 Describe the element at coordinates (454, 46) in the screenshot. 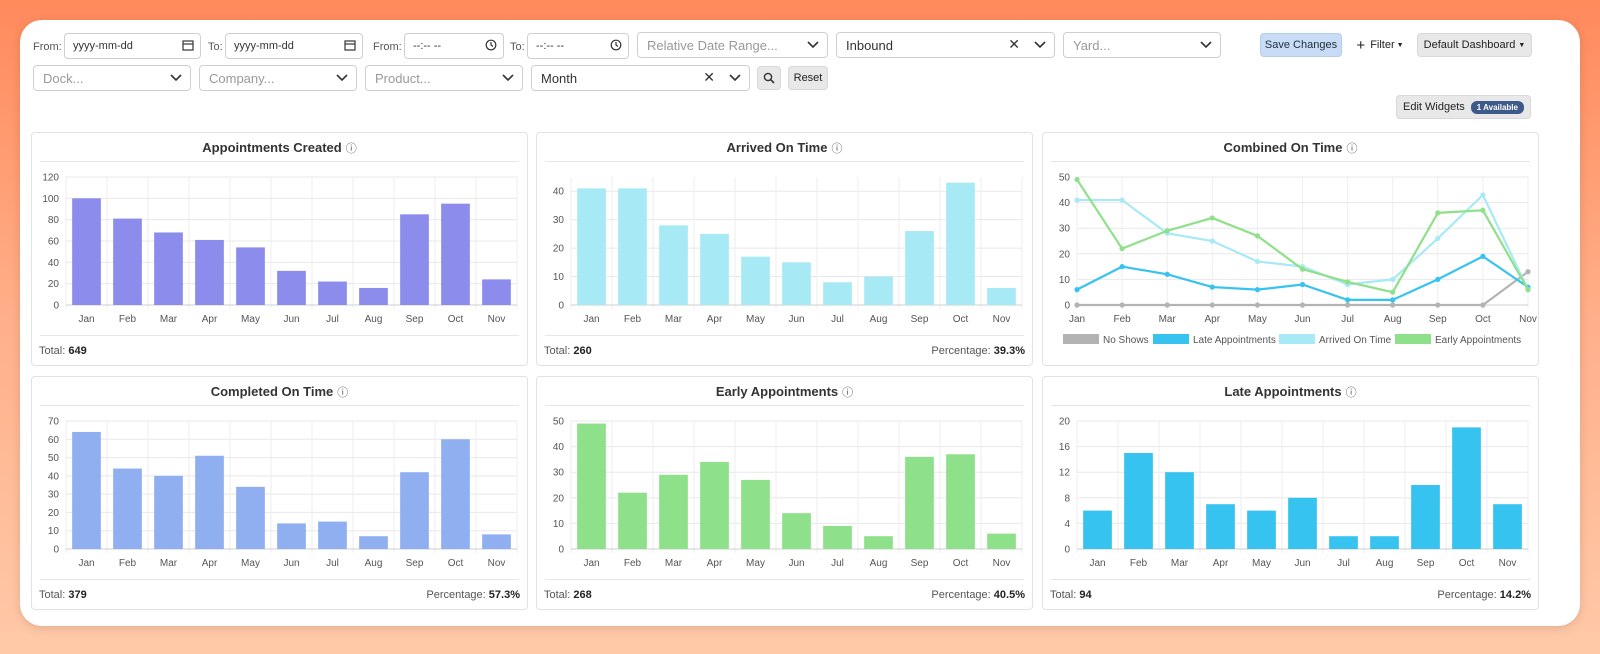

I see `from-time-input: --:-- --` at that location.